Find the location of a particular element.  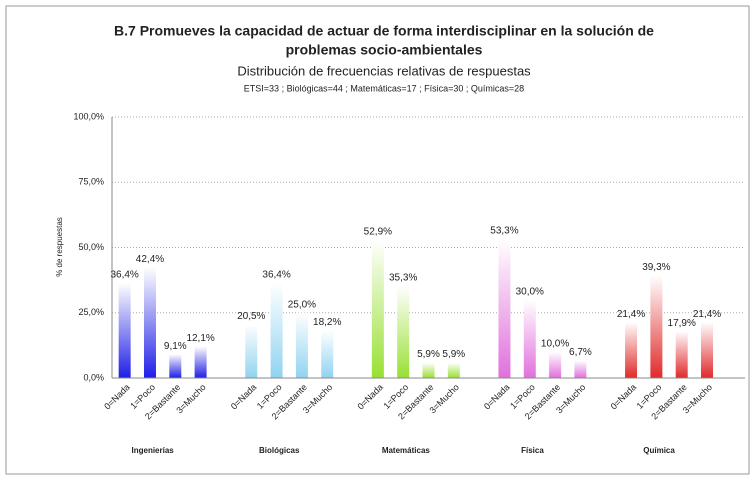

value-label: 18,2% is located at coordinates (327, 322).